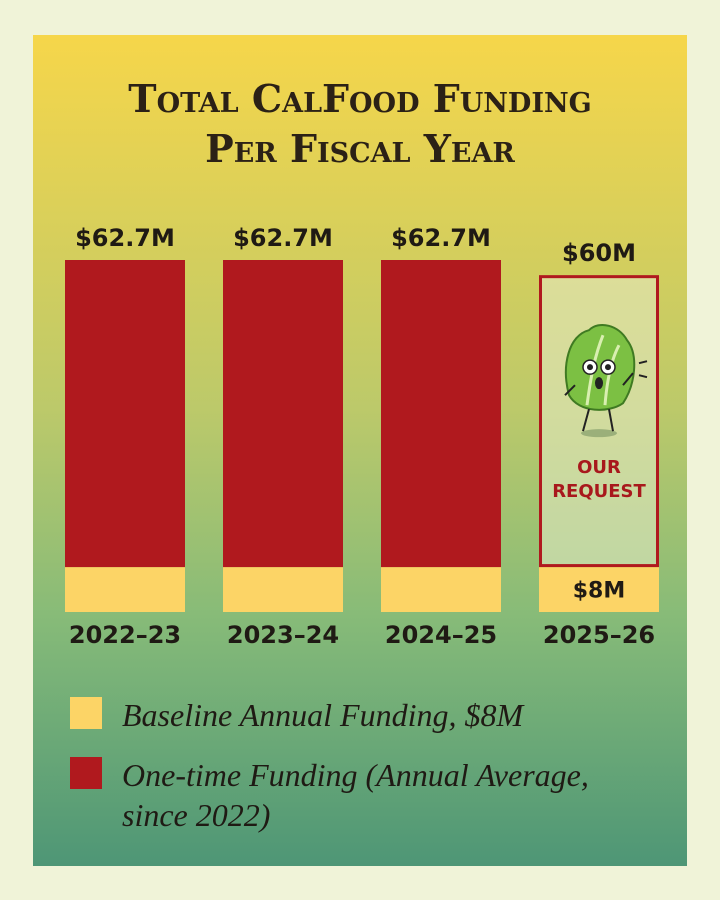 The height and width of the screenshot is (900, 720). I want to click on request-bar, so click(599, 421).